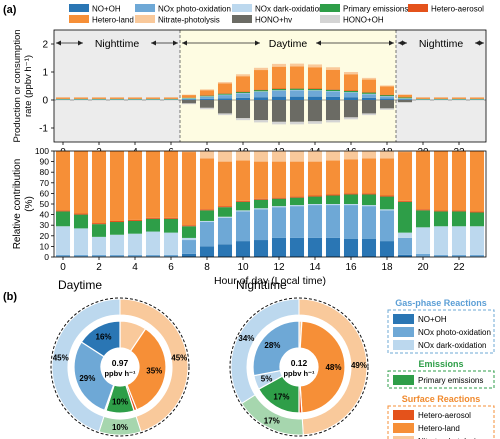 The width and height of the screenshot is (500, 439). What do you see at coordinates (225, 88) in the screenshot?
I see `rate-bar-hetero-land-h9` at bounding box center [225, 88].